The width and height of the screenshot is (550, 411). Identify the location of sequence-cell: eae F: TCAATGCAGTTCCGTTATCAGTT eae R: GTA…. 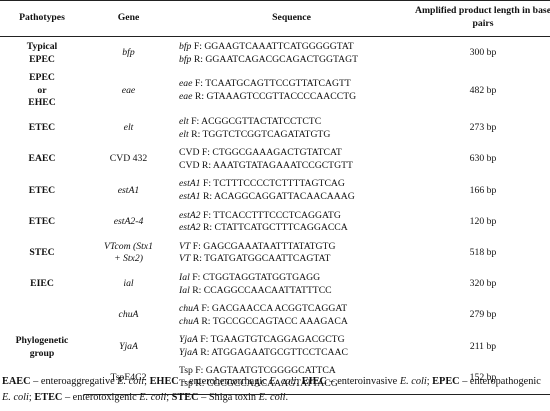
(289, 90).